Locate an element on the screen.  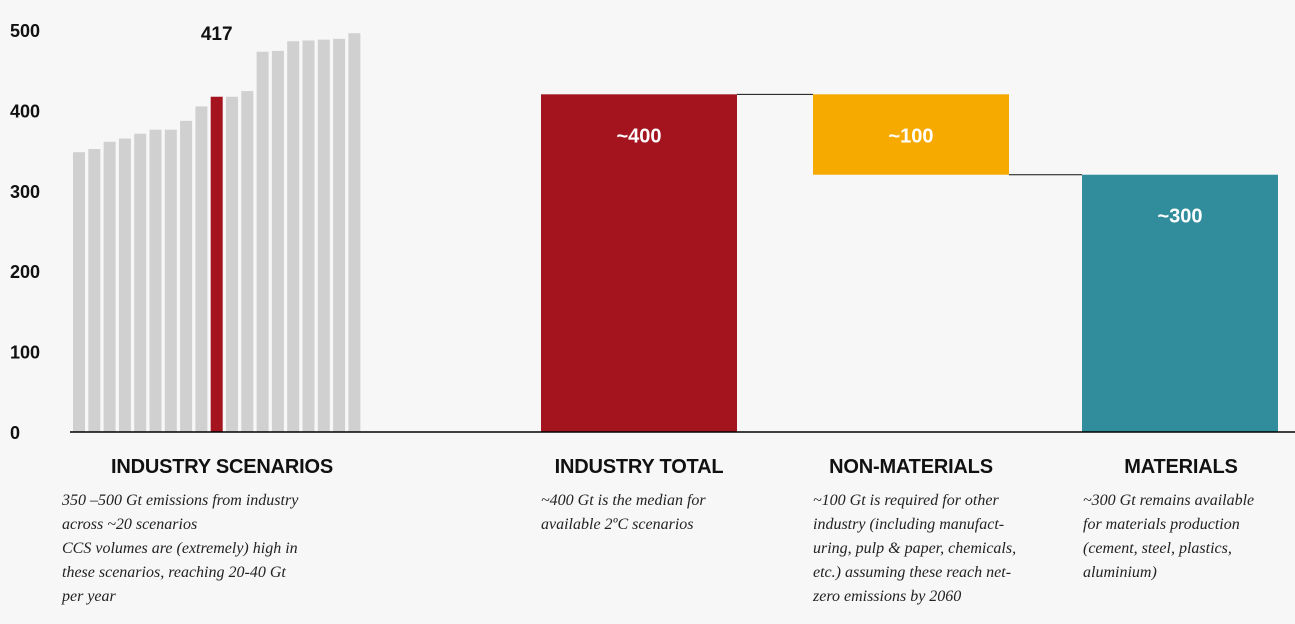
y-tick-label: 500 is located at coordinates (25, 31).